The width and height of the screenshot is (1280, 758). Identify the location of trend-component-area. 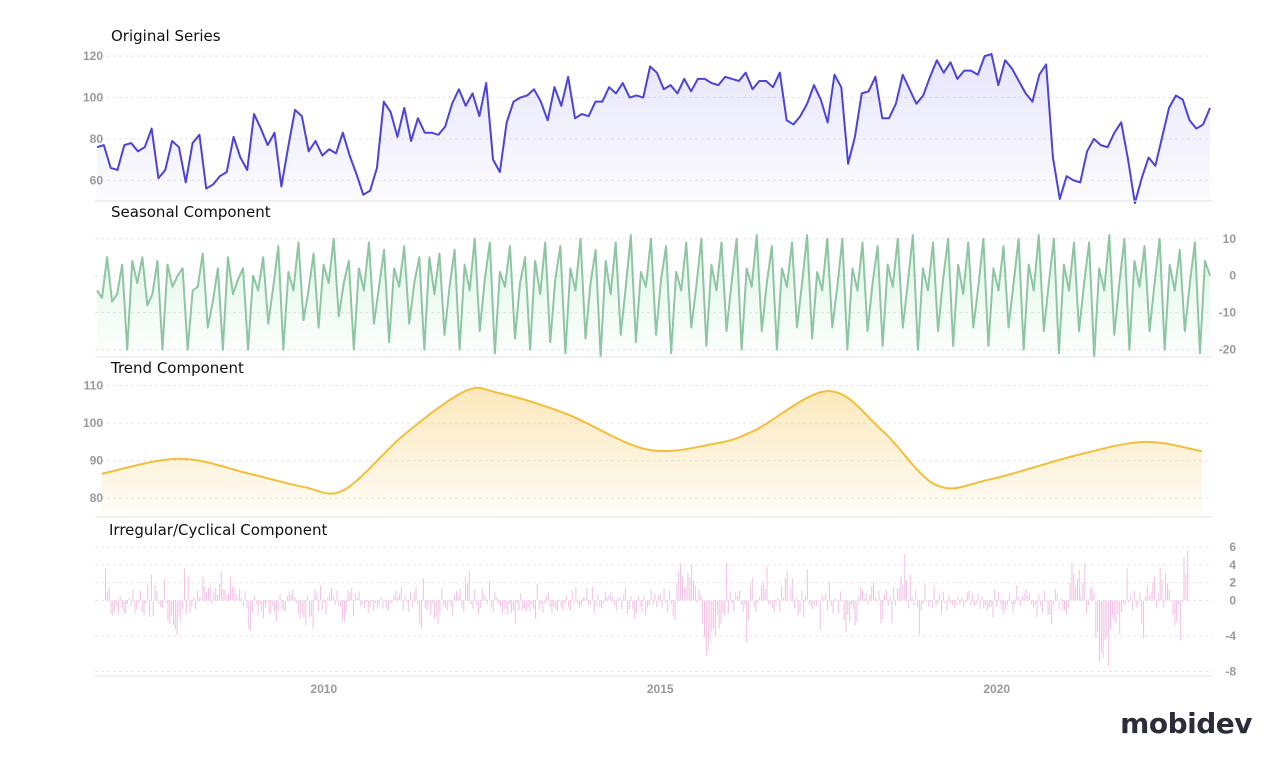
(651, 452).